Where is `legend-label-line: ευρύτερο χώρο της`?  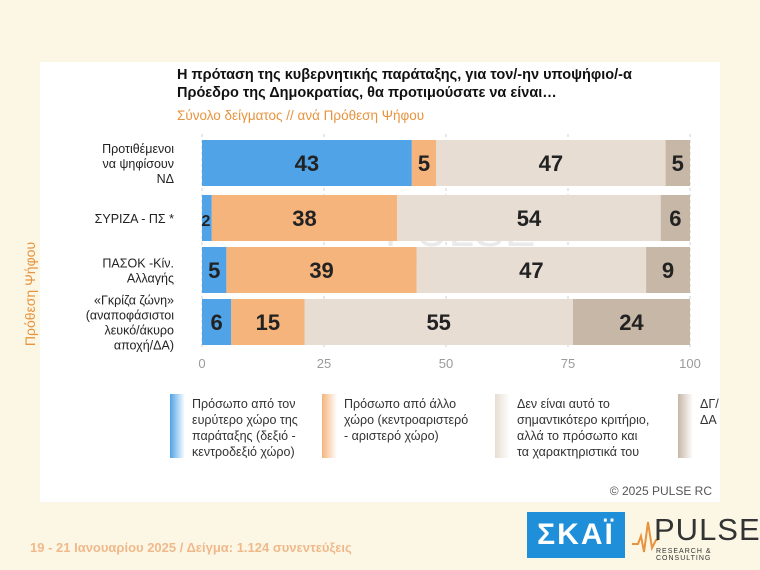 legend-label-line: ευρύτερο χώρο της is located at coordinates (245, 420).